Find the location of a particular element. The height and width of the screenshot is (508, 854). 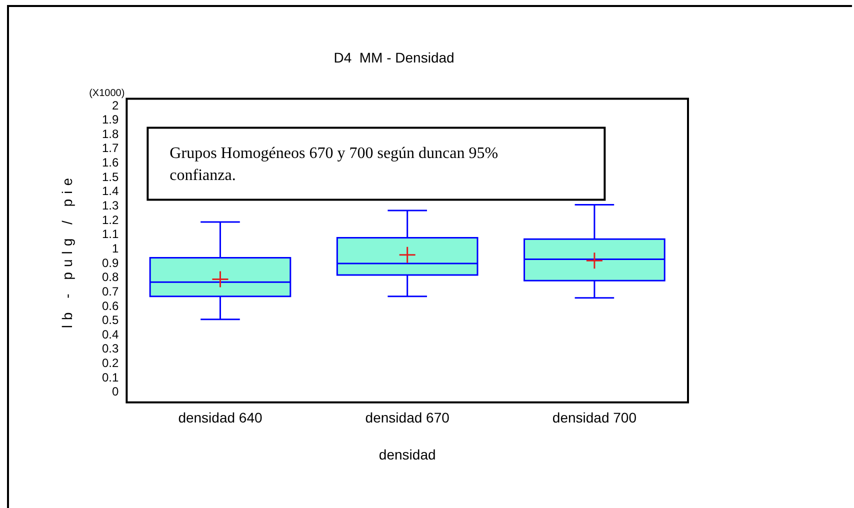

y-tick-label: 1.3 is located at coordinates (110, 205).